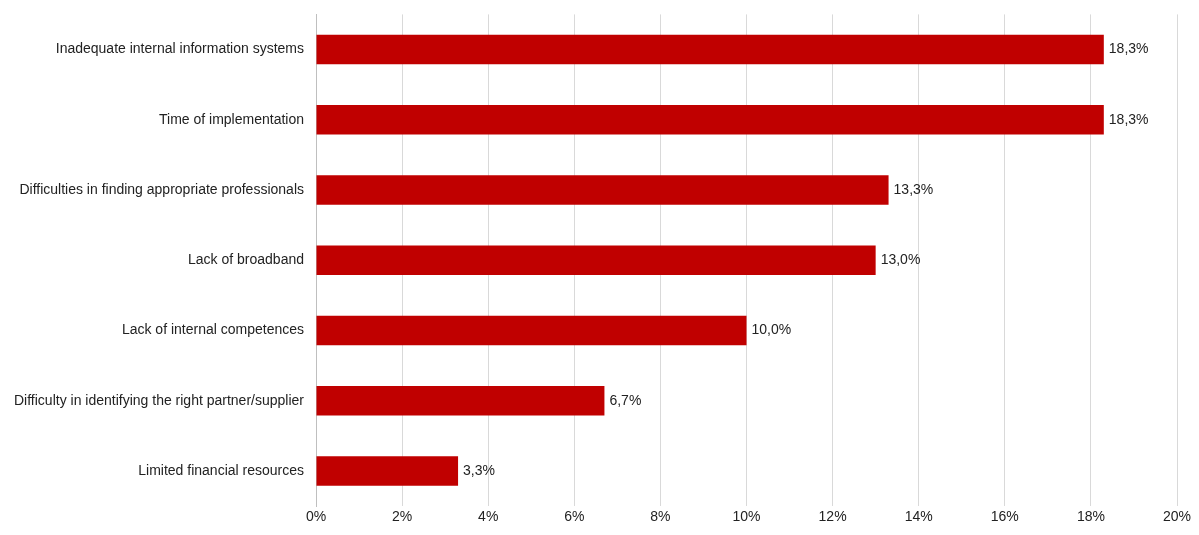  What do you see at coordinates (660, 516) in the screenshot?
I see `x-tick-label: 8%` at bounding box center [660, 516].